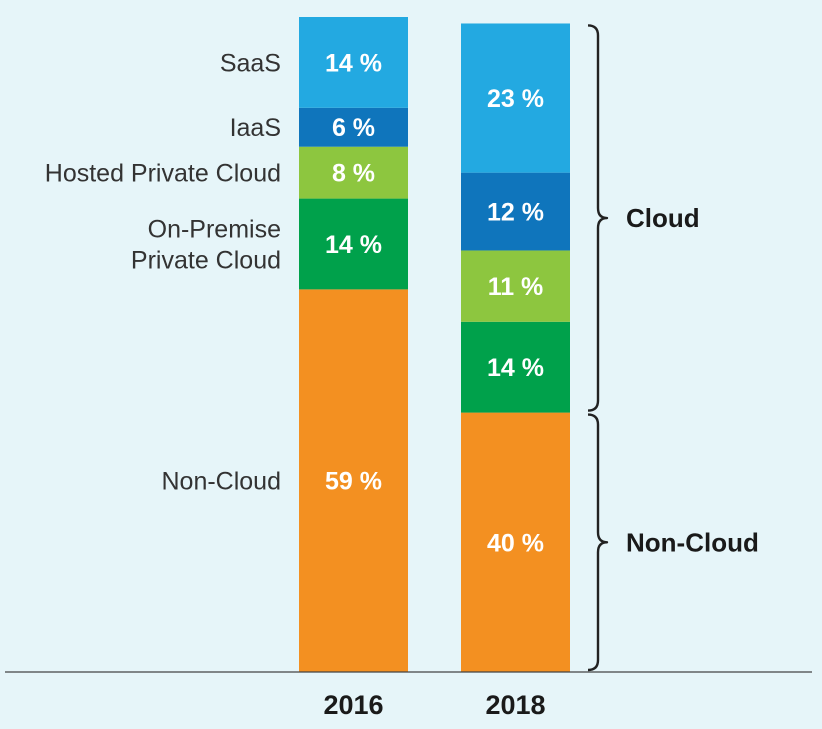  I want to click on group-label-non-cloud: Non-Cloud, so click(692, 542).